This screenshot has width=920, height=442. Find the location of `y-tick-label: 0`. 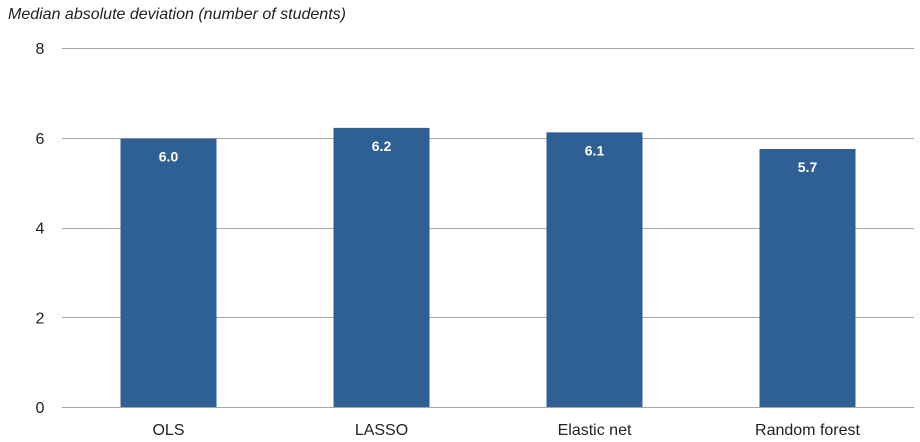

y-tick-label: 0 is located at coordinates (40, 408).